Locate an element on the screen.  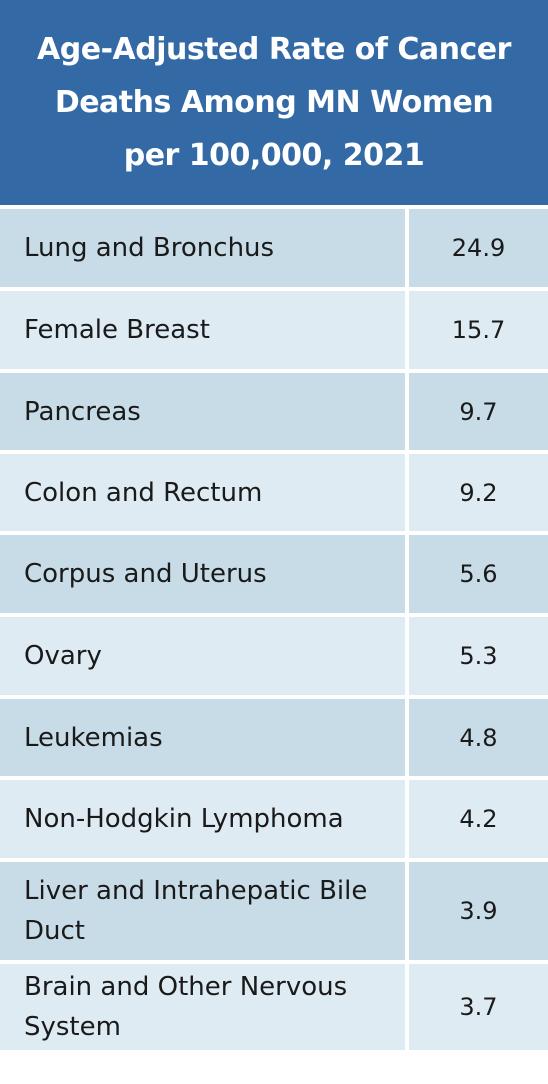
table-row: Liver and Intrahepatic Bile Duct 3.9 is located at coordinates (274, 909).